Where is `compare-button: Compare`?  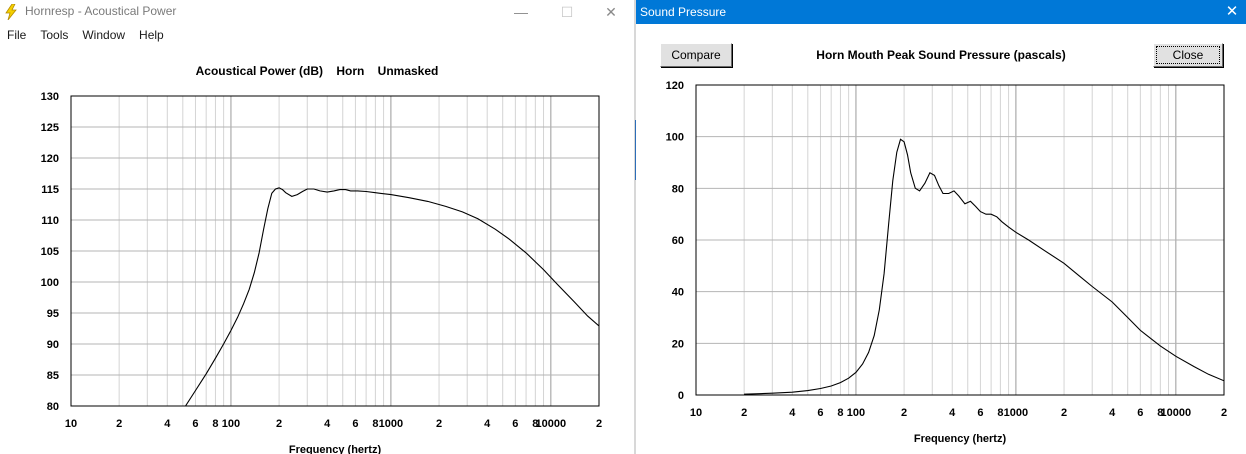
compare-button: Compare is located at coordinates (696, 55).